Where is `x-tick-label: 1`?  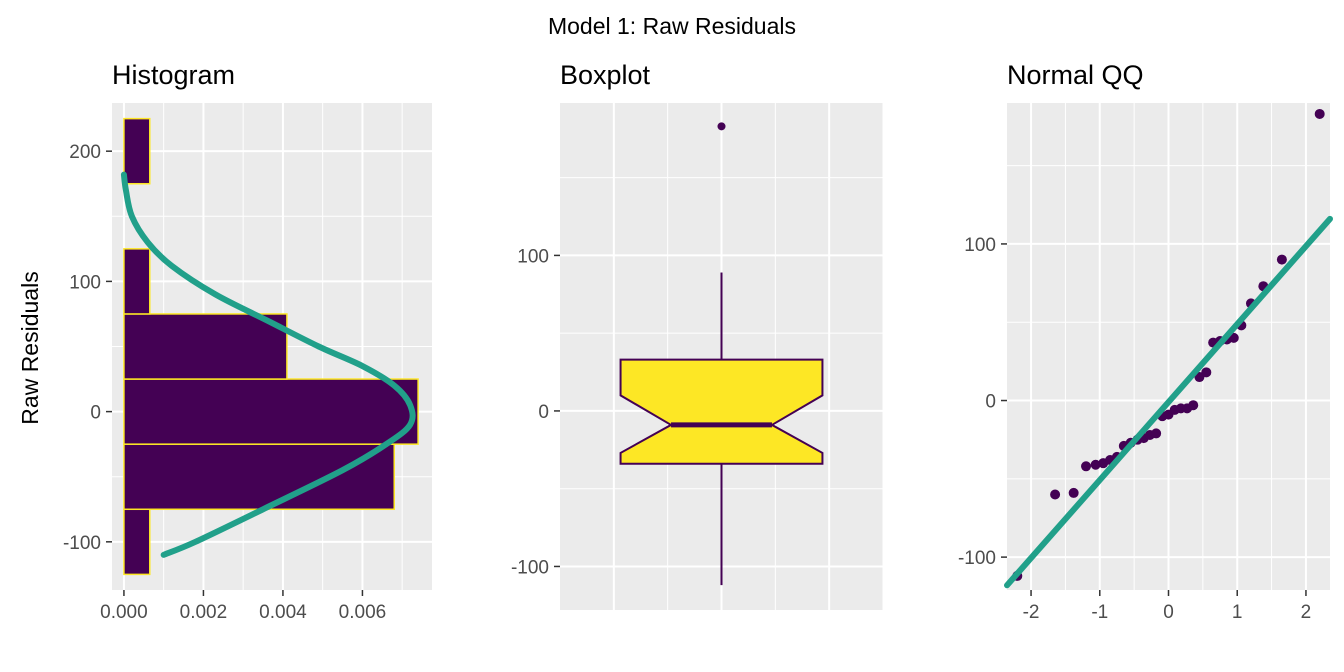
x-tick-label: 1 is located at coordinates (1237, 612).